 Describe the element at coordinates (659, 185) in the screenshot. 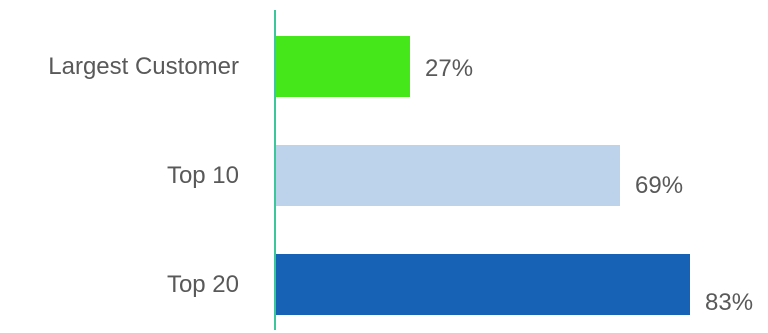

I see `value-label-top-10: 69%` at that location.